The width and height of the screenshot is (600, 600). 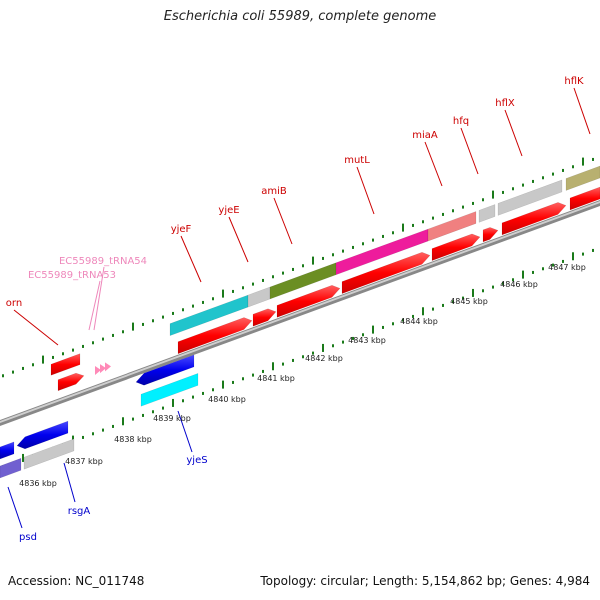 What do you see at coordinates (227, 399) in the screenshot?
I see `scale-label: 4840 kbp` at bounding box center [227, 399].